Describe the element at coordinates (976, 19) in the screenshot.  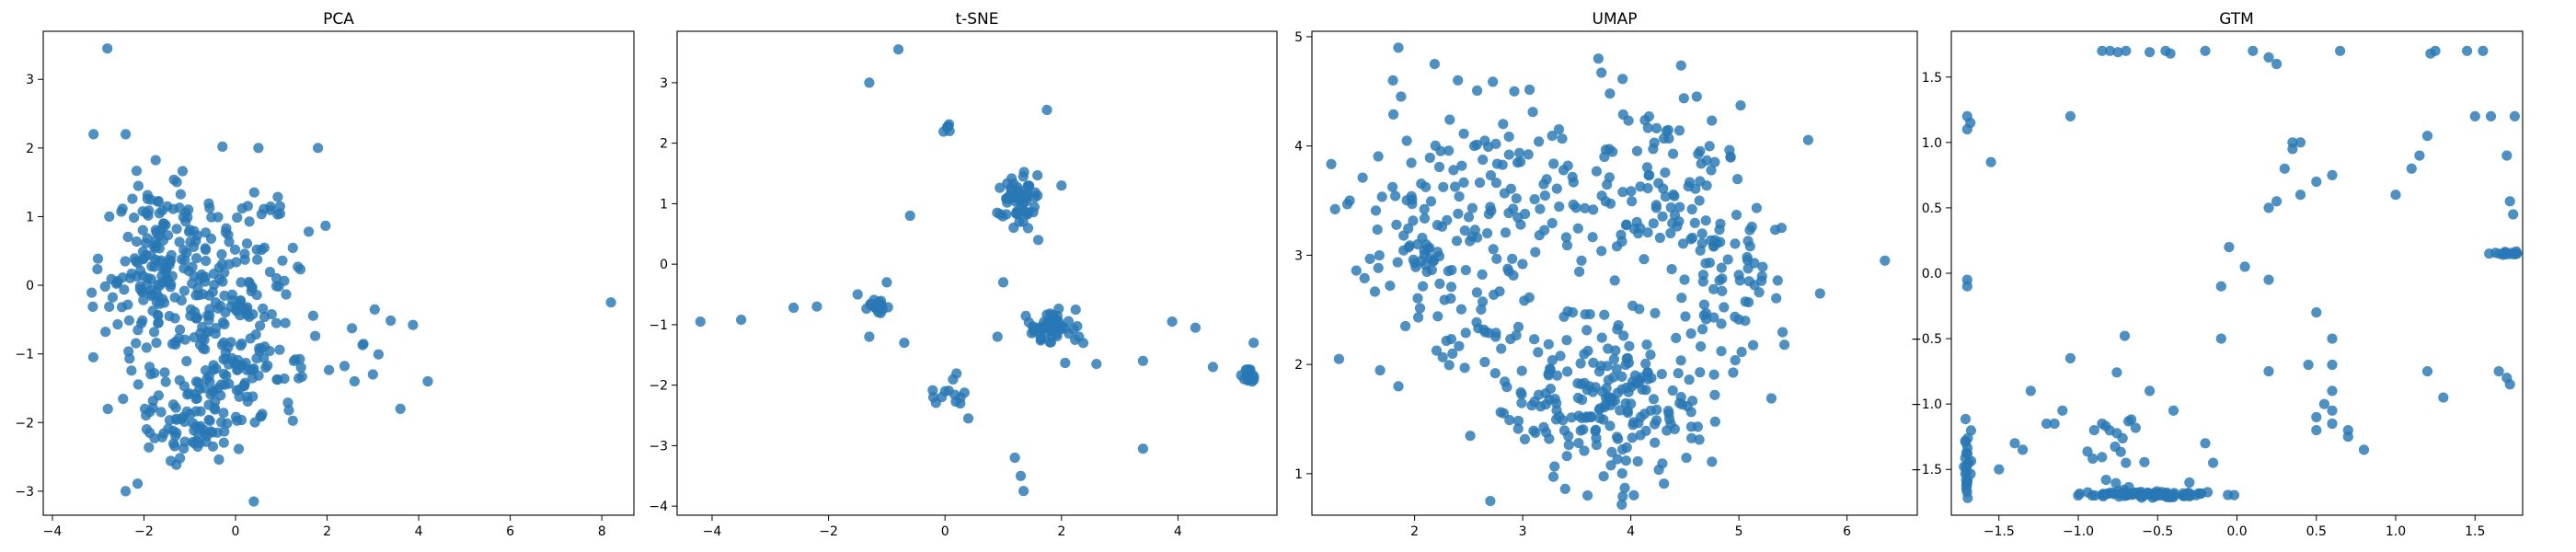
I see `subplot-title: t-SNE` at that location.